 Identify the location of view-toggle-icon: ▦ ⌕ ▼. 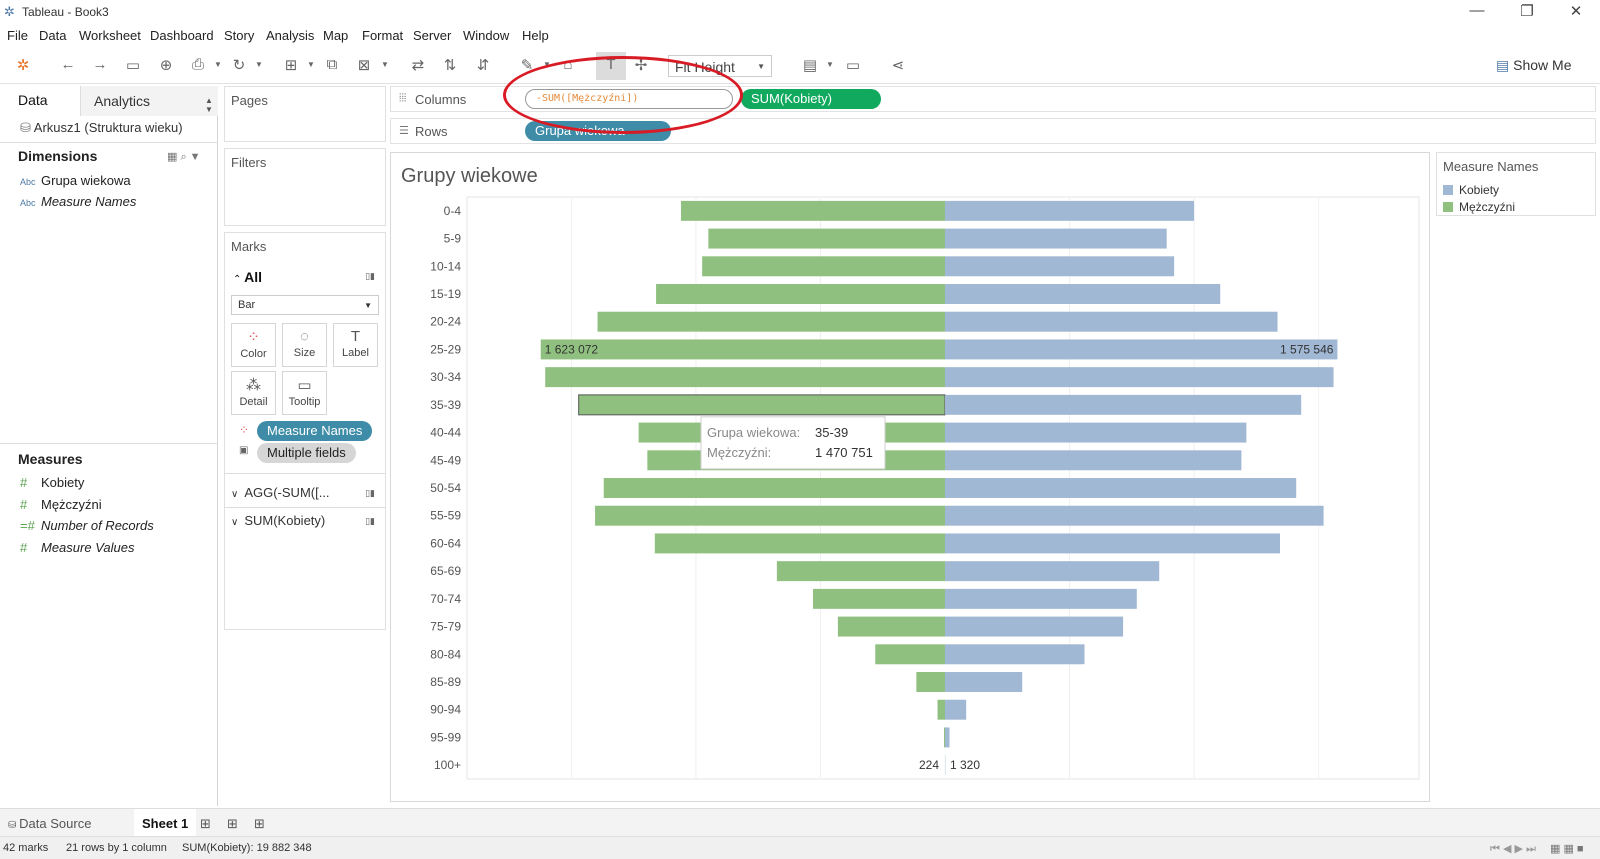
(184, 157).